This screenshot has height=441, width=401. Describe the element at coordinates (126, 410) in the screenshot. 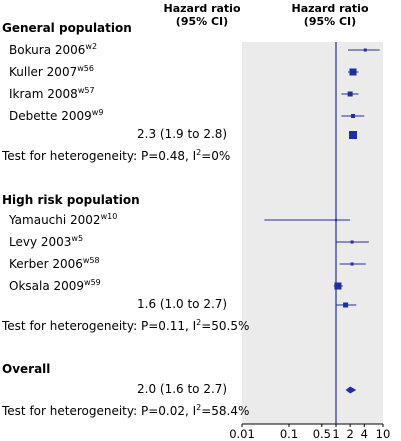

I see `heterogeneity-overall: Test for heterogeneity: P=0.02, I2=58.4%` at that location.